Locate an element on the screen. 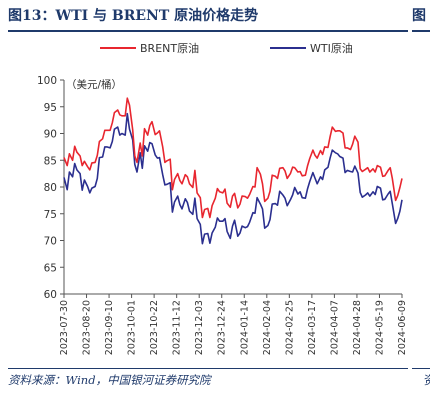 This screenshot has width=430, height=402. legend-label-brent: BRENT原油 is located at coordinates (170, 48).